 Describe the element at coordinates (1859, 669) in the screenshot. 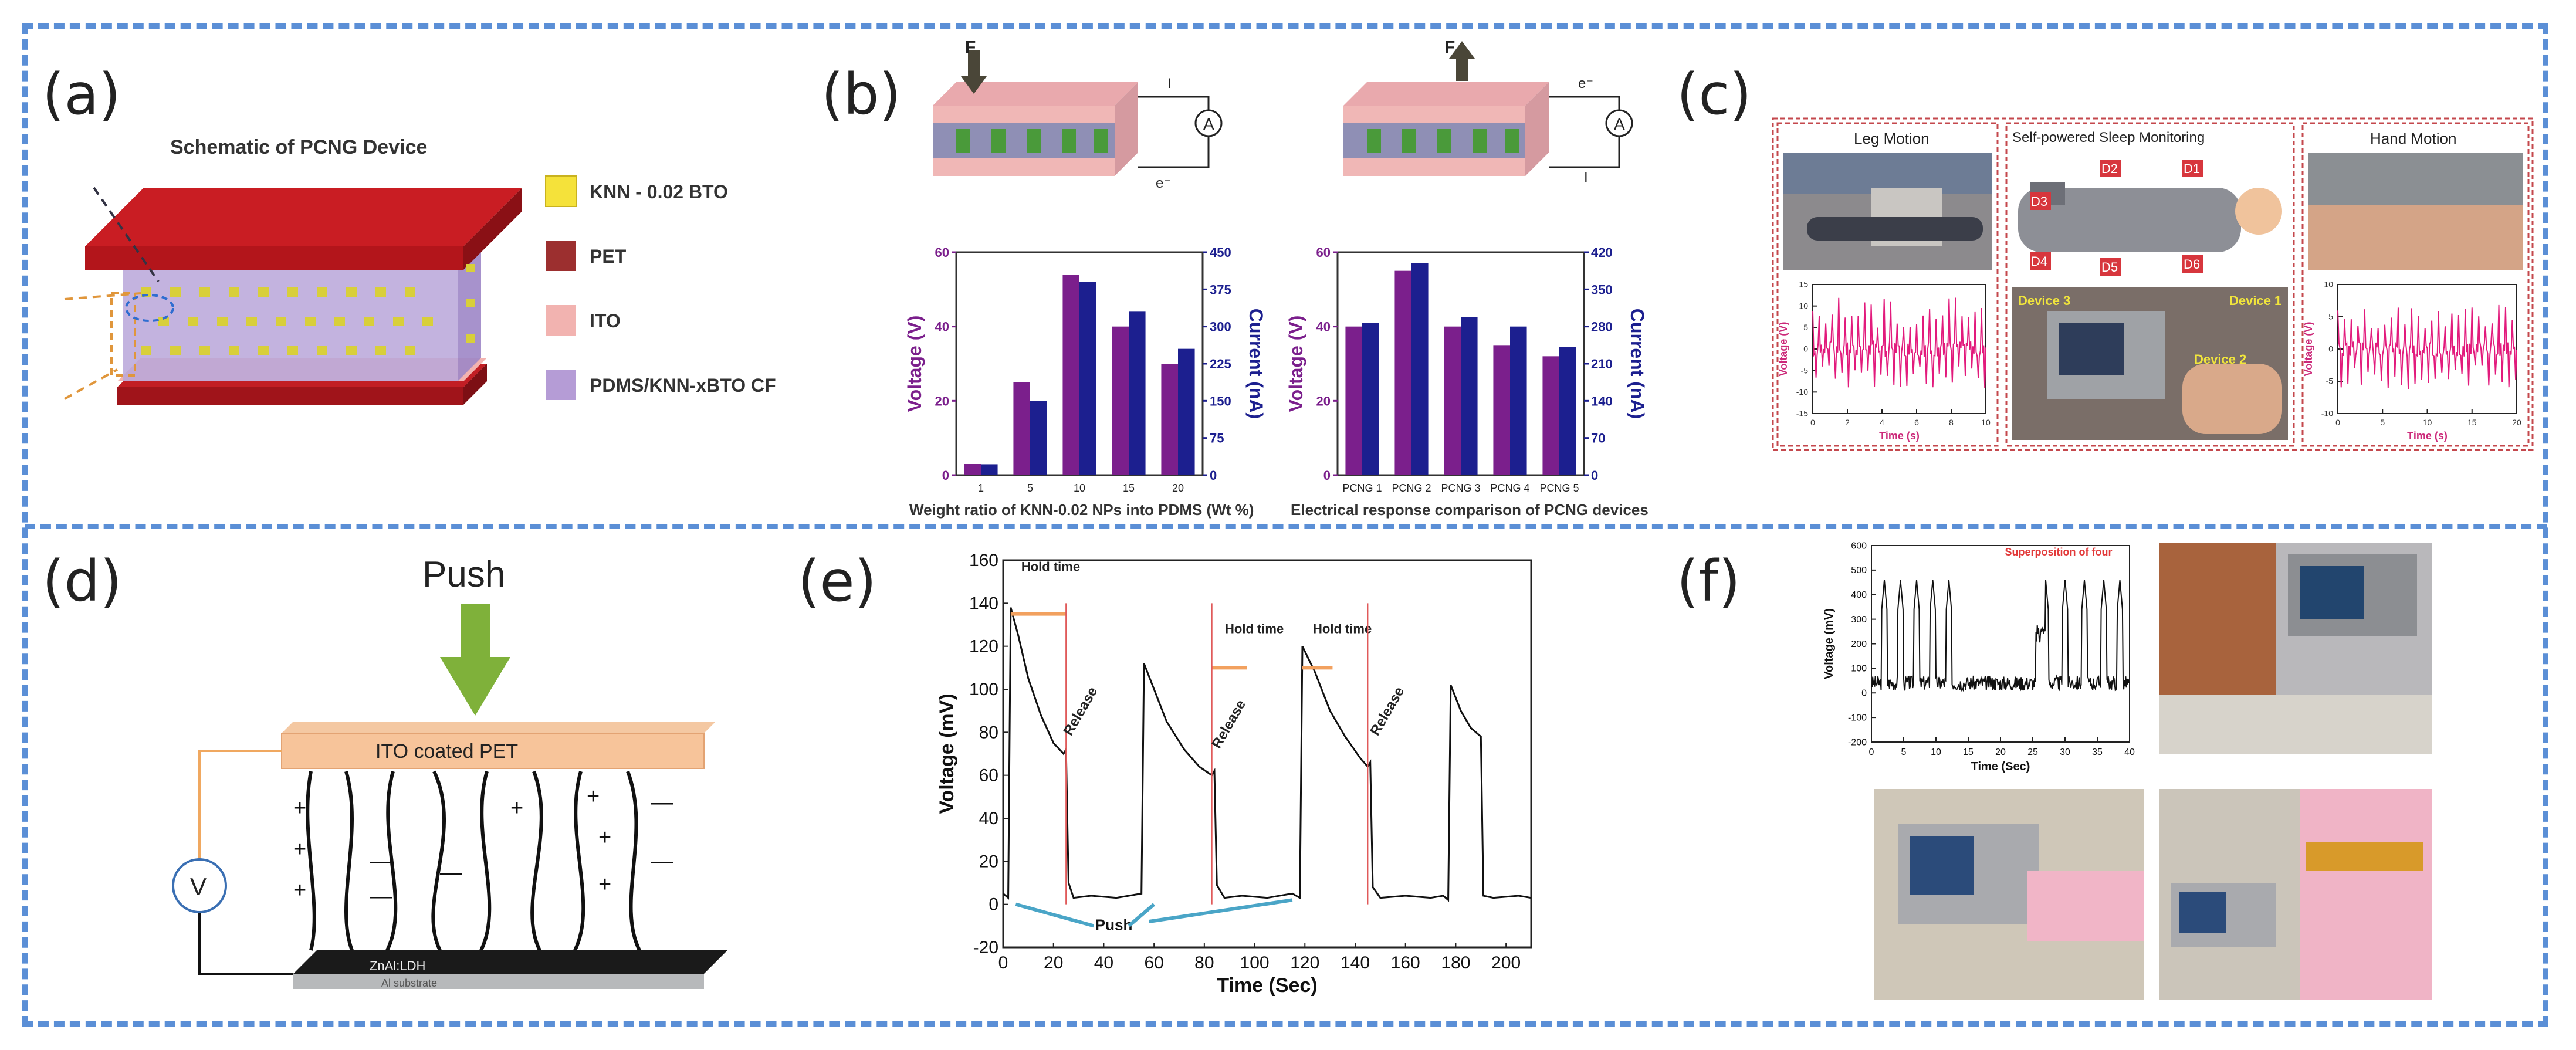

I see `y-tick-label: 100` at that location.